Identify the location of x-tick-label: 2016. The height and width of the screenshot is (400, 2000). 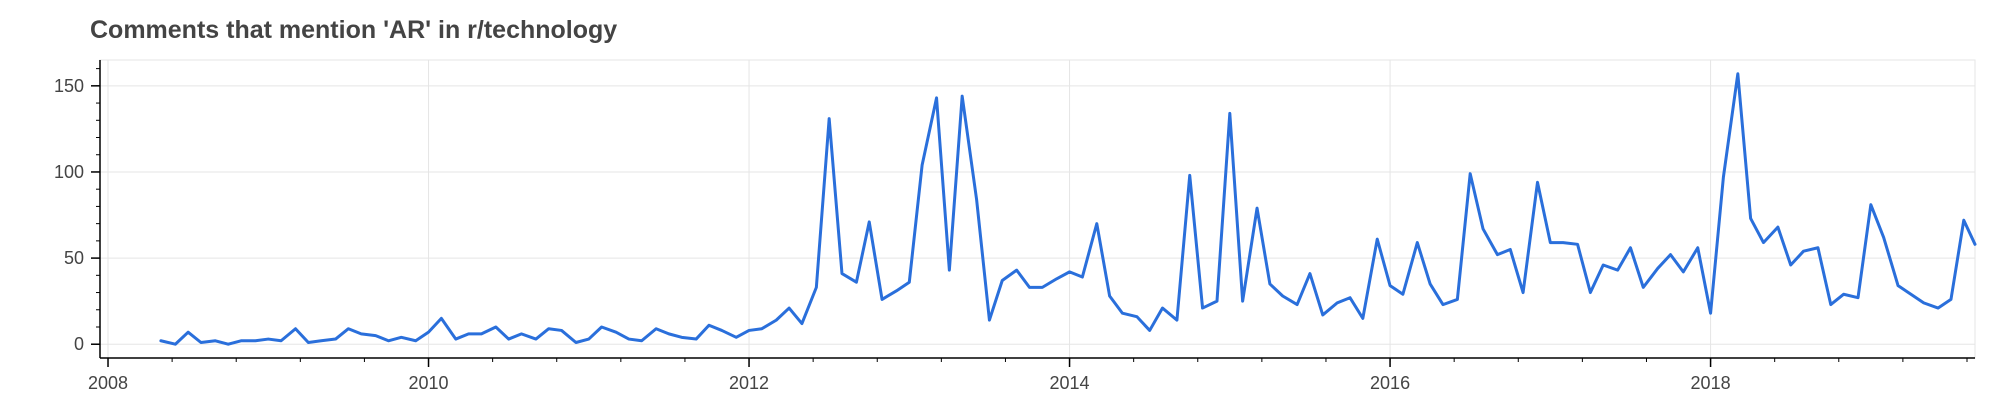
(1390, 383).